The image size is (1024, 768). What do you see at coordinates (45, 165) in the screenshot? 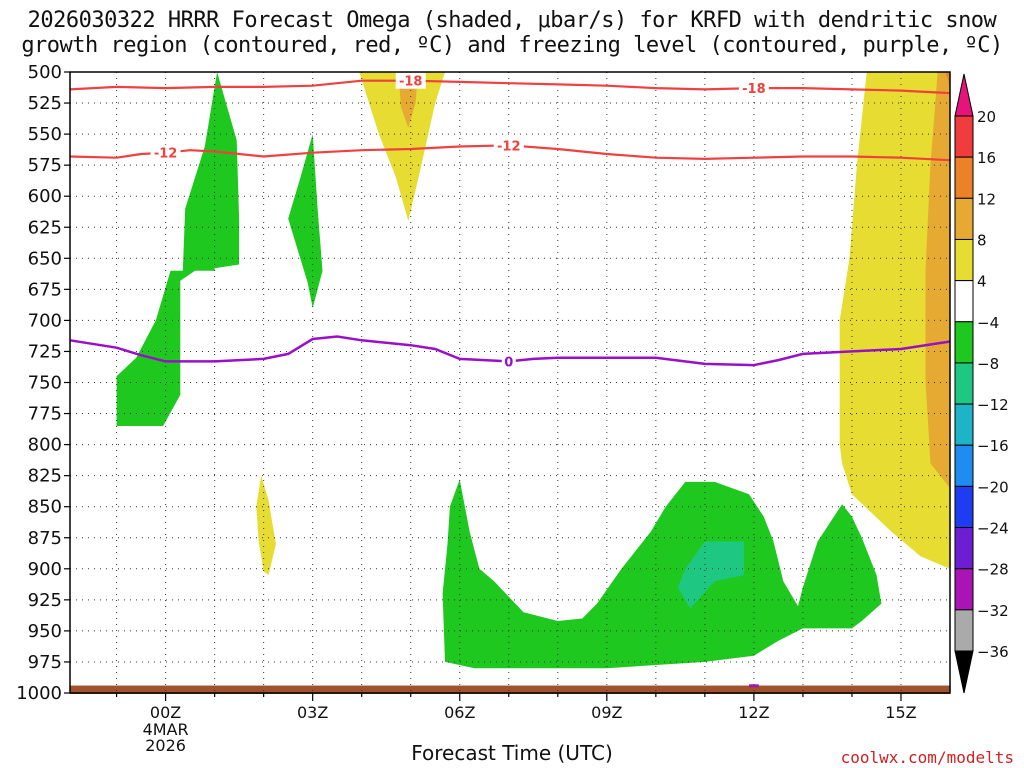
I see `y-tick-label-575: 575` at bounding box center [45, 165].